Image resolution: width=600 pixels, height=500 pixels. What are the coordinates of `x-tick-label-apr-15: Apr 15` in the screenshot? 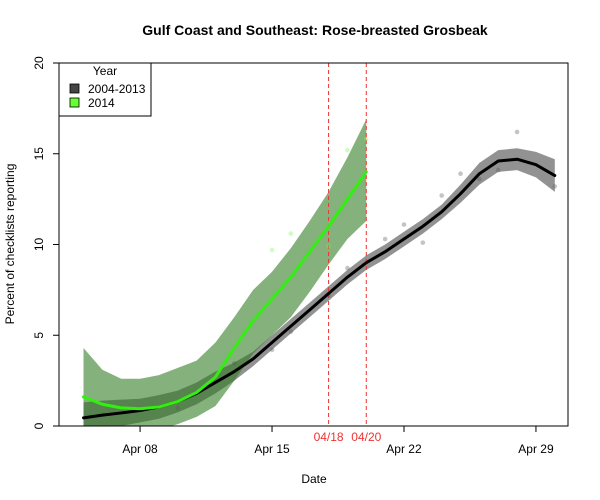 It's located at (272, 449).